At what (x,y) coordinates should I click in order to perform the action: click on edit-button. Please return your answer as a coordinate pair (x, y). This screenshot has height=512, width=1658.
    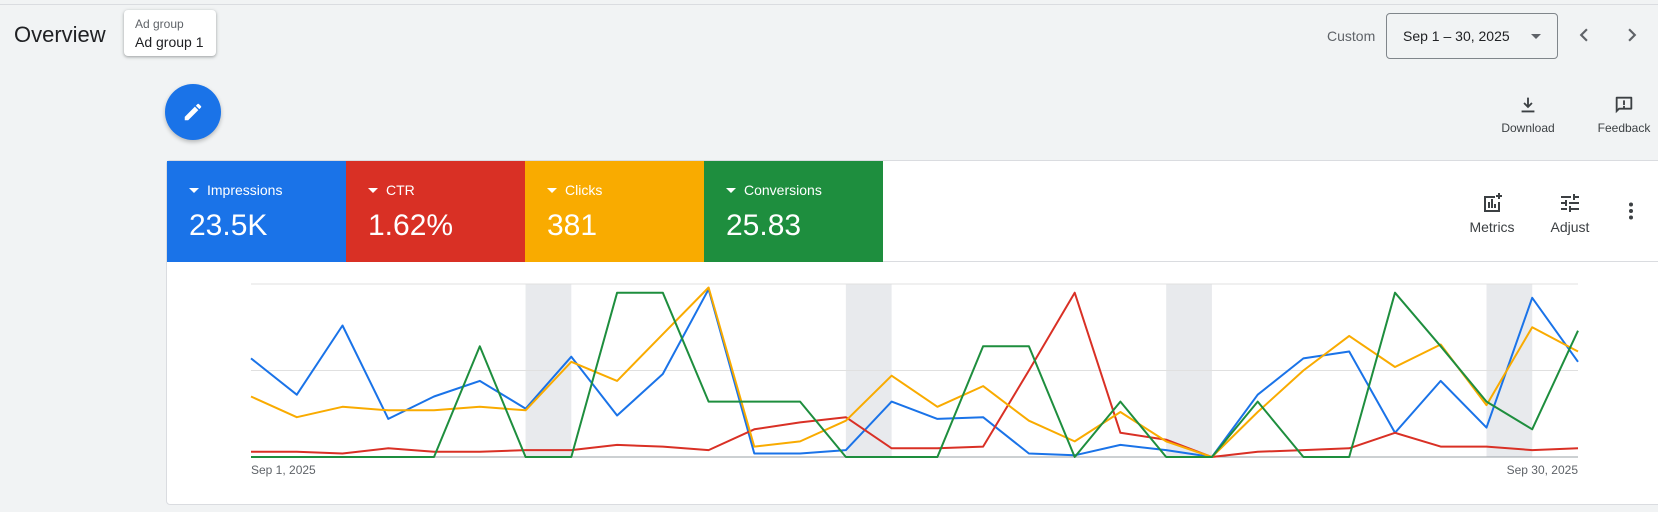
    Looking at the image, I should click on (193, 112).